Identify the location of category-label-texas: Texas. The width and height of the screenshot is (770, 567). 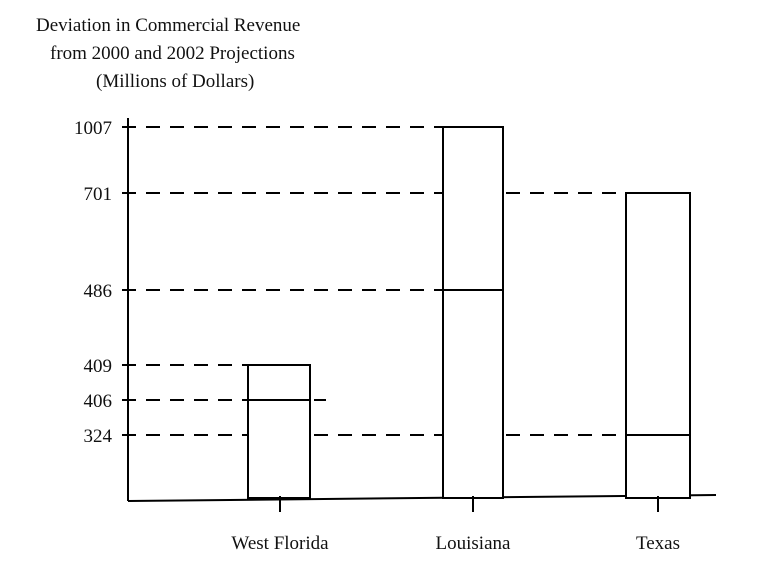
(658, 543).